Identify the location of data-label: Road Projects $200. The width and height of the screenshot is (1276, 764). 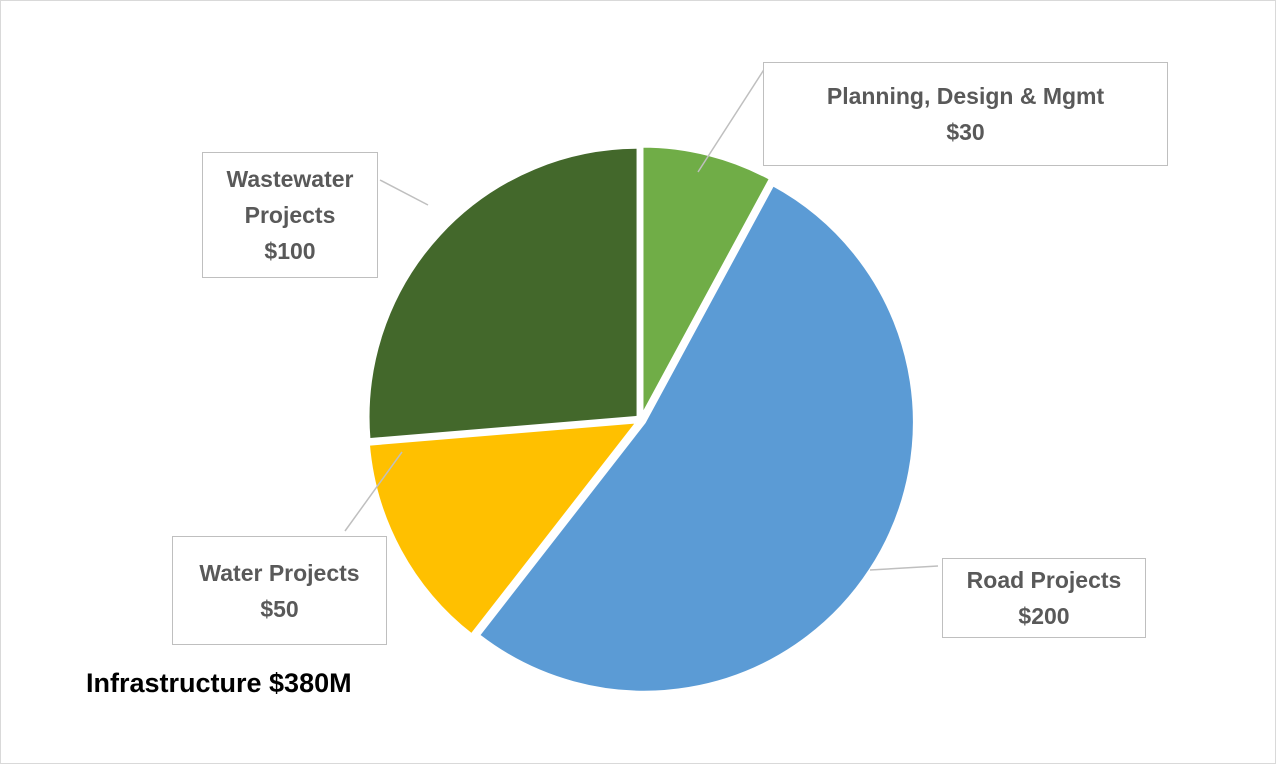
(1044, 598).